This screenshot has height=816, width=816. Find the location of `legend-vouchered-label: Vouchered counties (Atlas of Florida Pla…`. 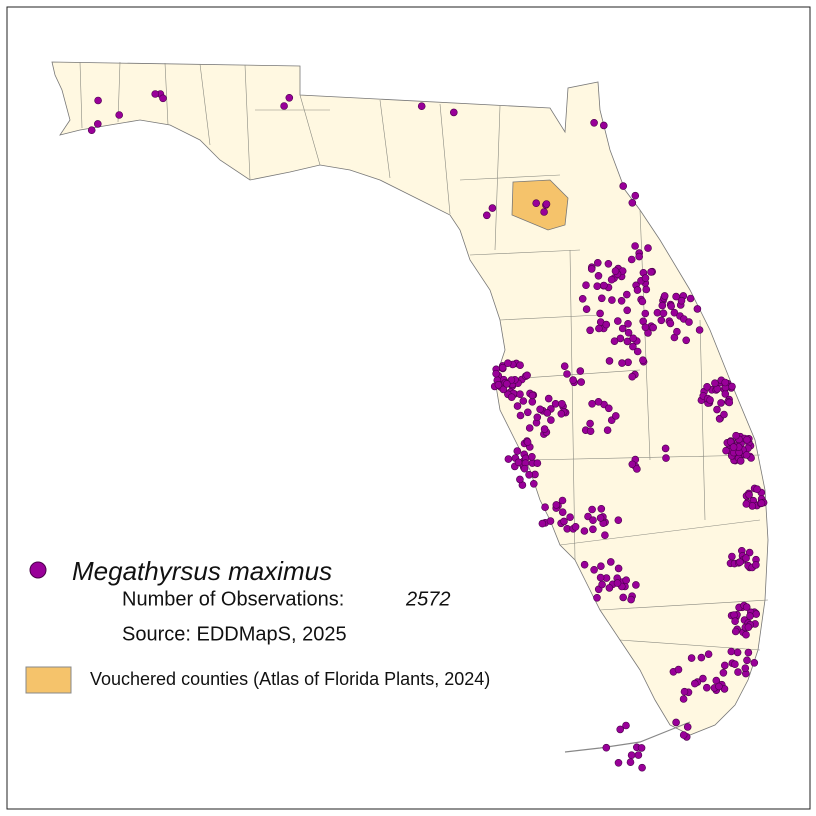

legend-vouchered-label: Vouchered counties (Atlas of Florida Pla… is located at coordinates (290, 679).